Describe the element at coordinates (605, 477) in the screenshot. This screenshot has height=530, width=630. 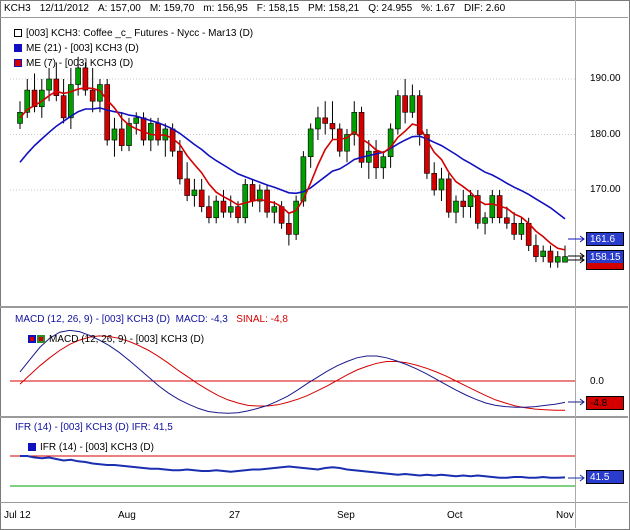
I see `ifr-badge: 41.5` at that location.